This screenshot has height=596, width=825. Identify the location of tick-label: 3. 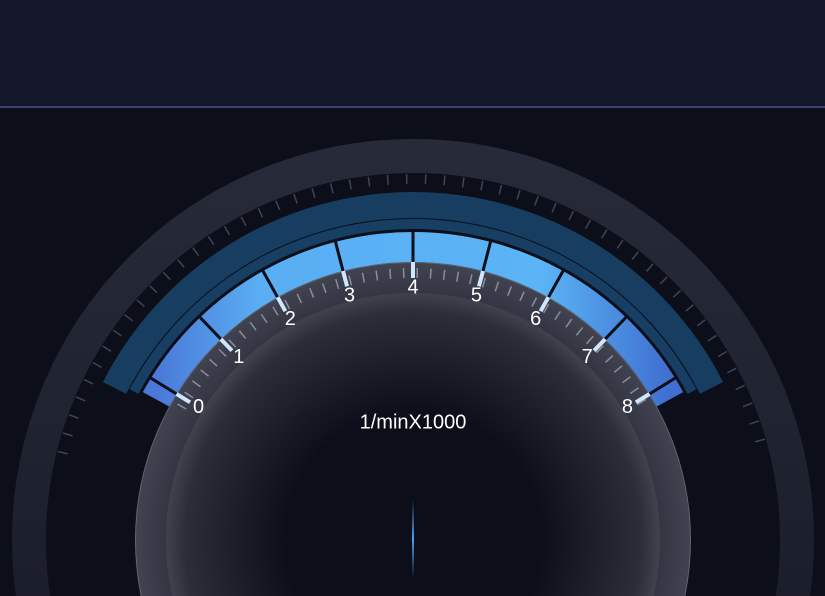
(349, 295).